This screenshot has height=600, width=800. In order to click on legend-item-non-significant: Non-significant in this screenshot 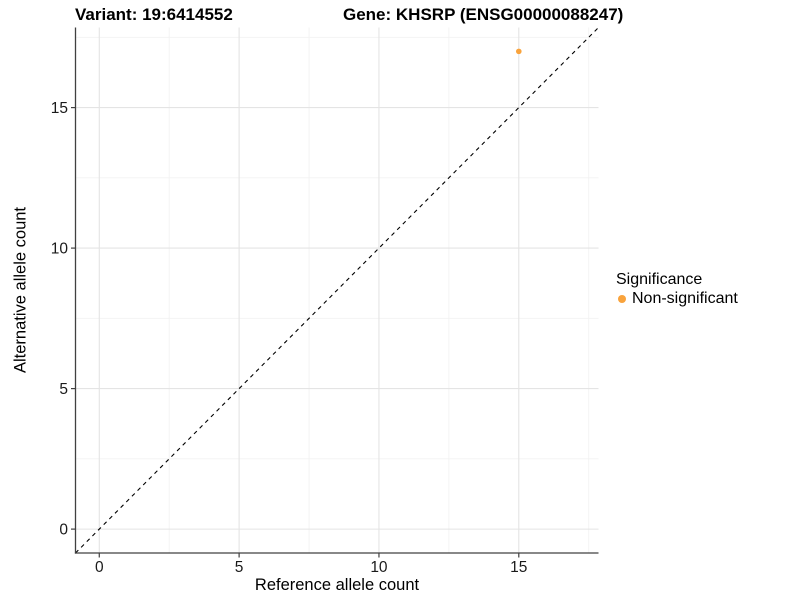, I will do `click(677, 298)`.